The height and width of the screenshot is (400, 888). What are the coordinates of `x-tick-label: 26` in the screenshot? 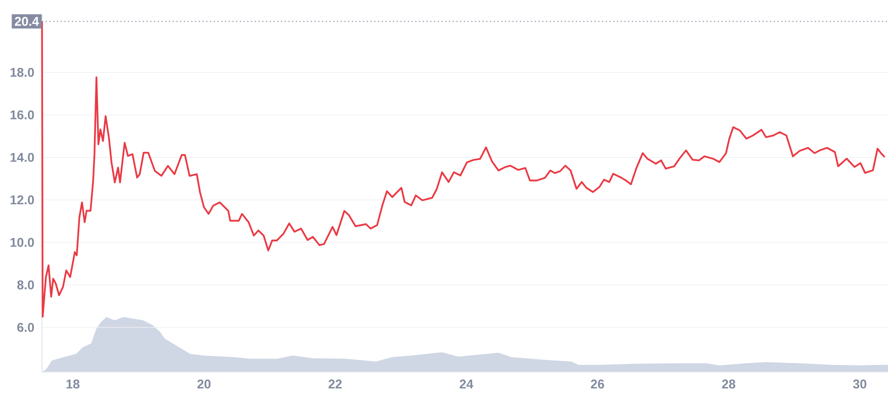 It's located at (597, 384).